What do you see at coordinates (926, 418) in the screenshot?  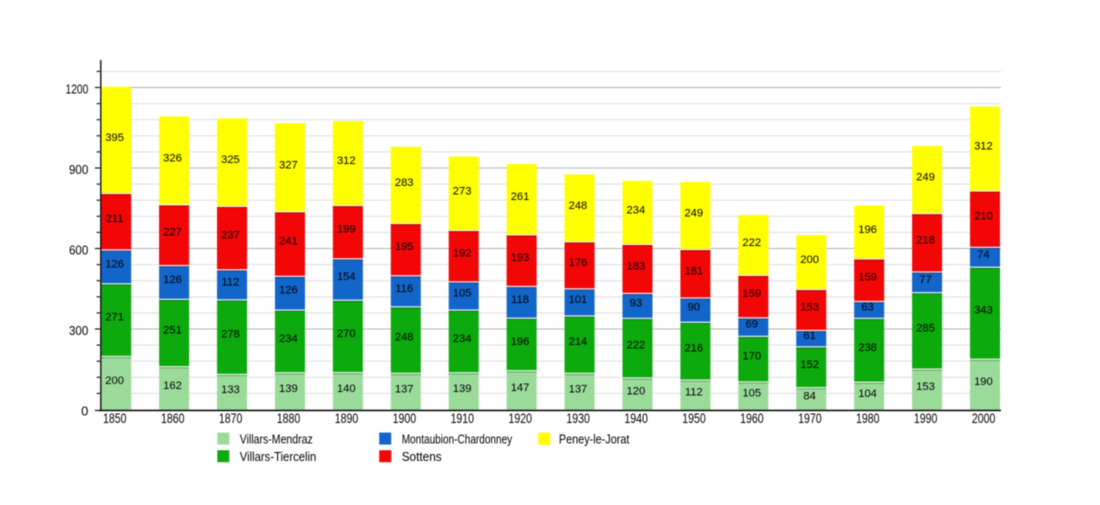 I see `svg-text: 1990` at bounding box center [926, 418].